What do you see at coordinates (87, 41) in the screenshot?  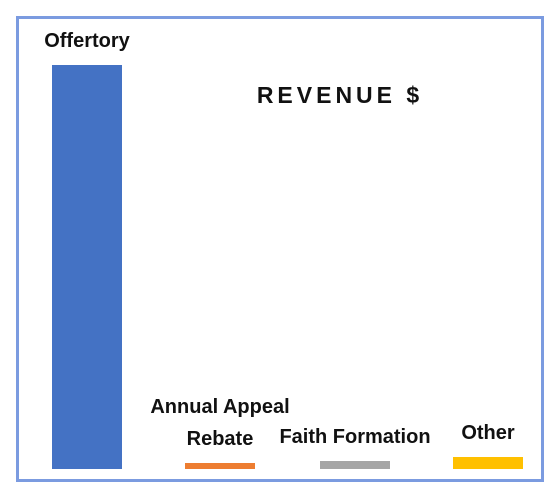 I see `category-label: Offertory` at bounding box center [87, 41].